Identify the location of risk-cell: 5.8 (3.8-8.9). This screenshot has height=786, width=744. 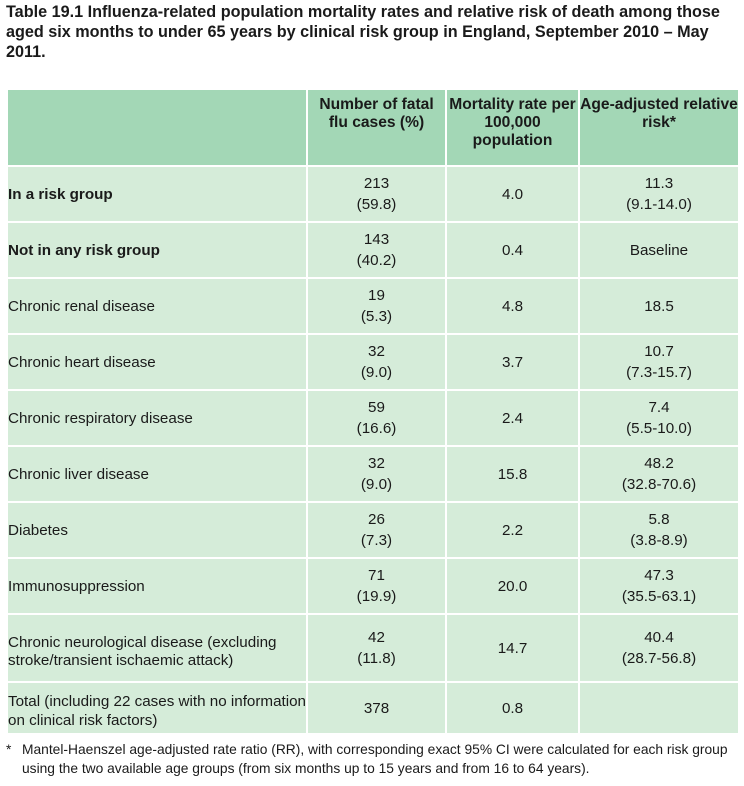
(659, 530).